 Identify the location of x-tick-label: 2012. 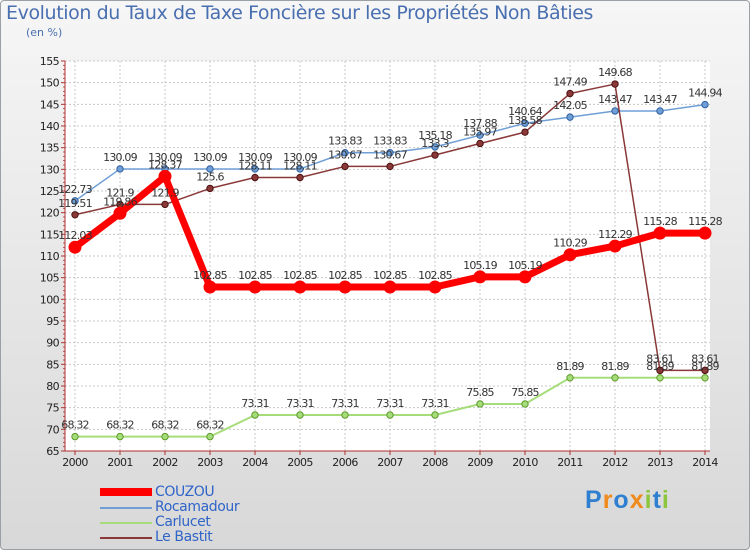
(615, 462).